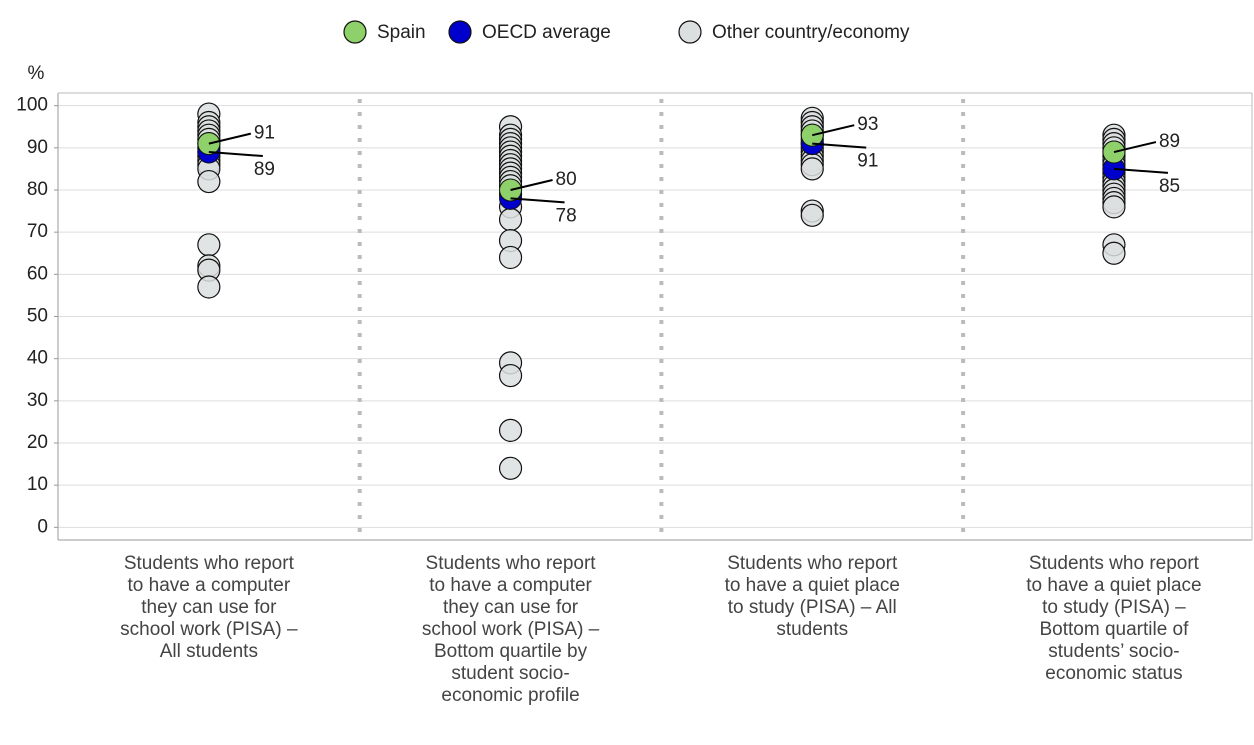 The height and width of the screenshot is (745, 1254). What do you see at coordinates (37, 442) in the screenshot?
I see `y-tick-label: 20` at bounding box center [37, 442].